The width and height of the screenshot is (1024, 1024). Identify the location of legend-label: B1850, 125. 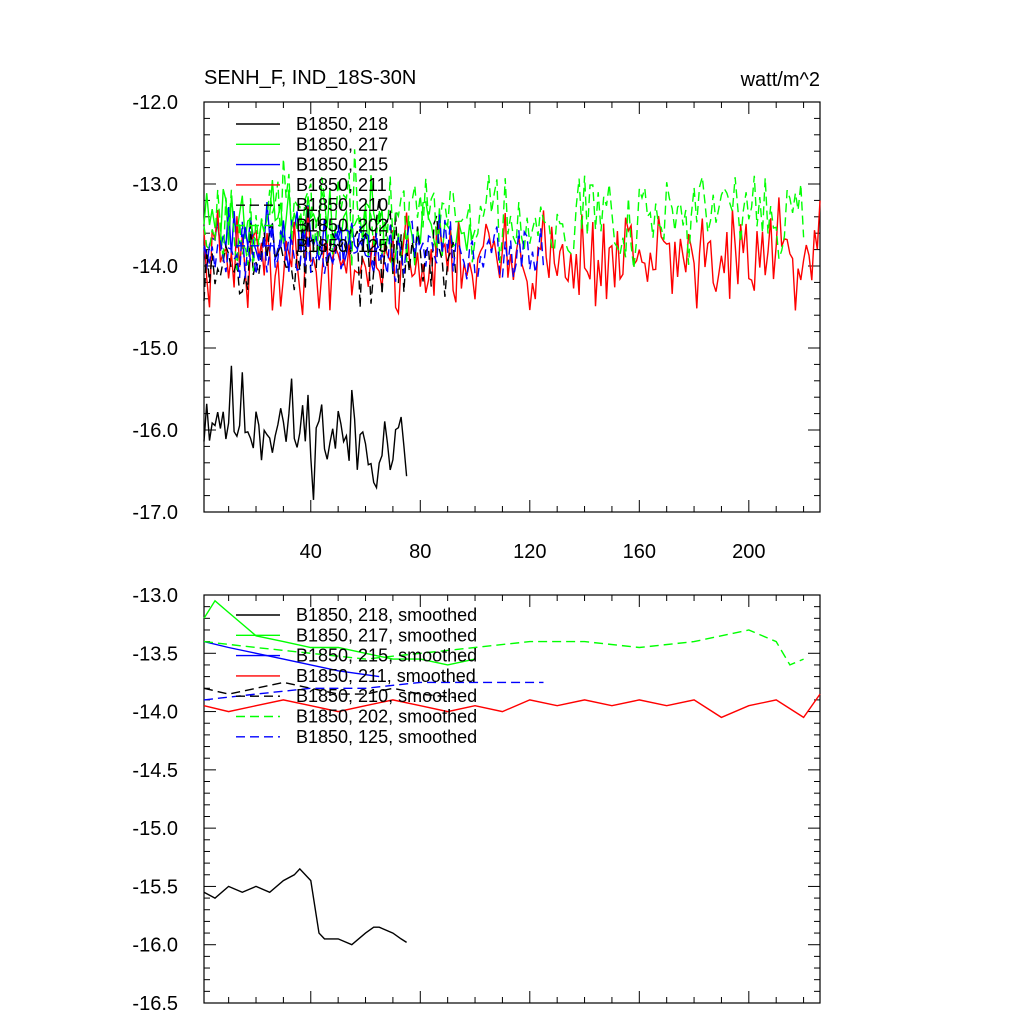
(342, 246).